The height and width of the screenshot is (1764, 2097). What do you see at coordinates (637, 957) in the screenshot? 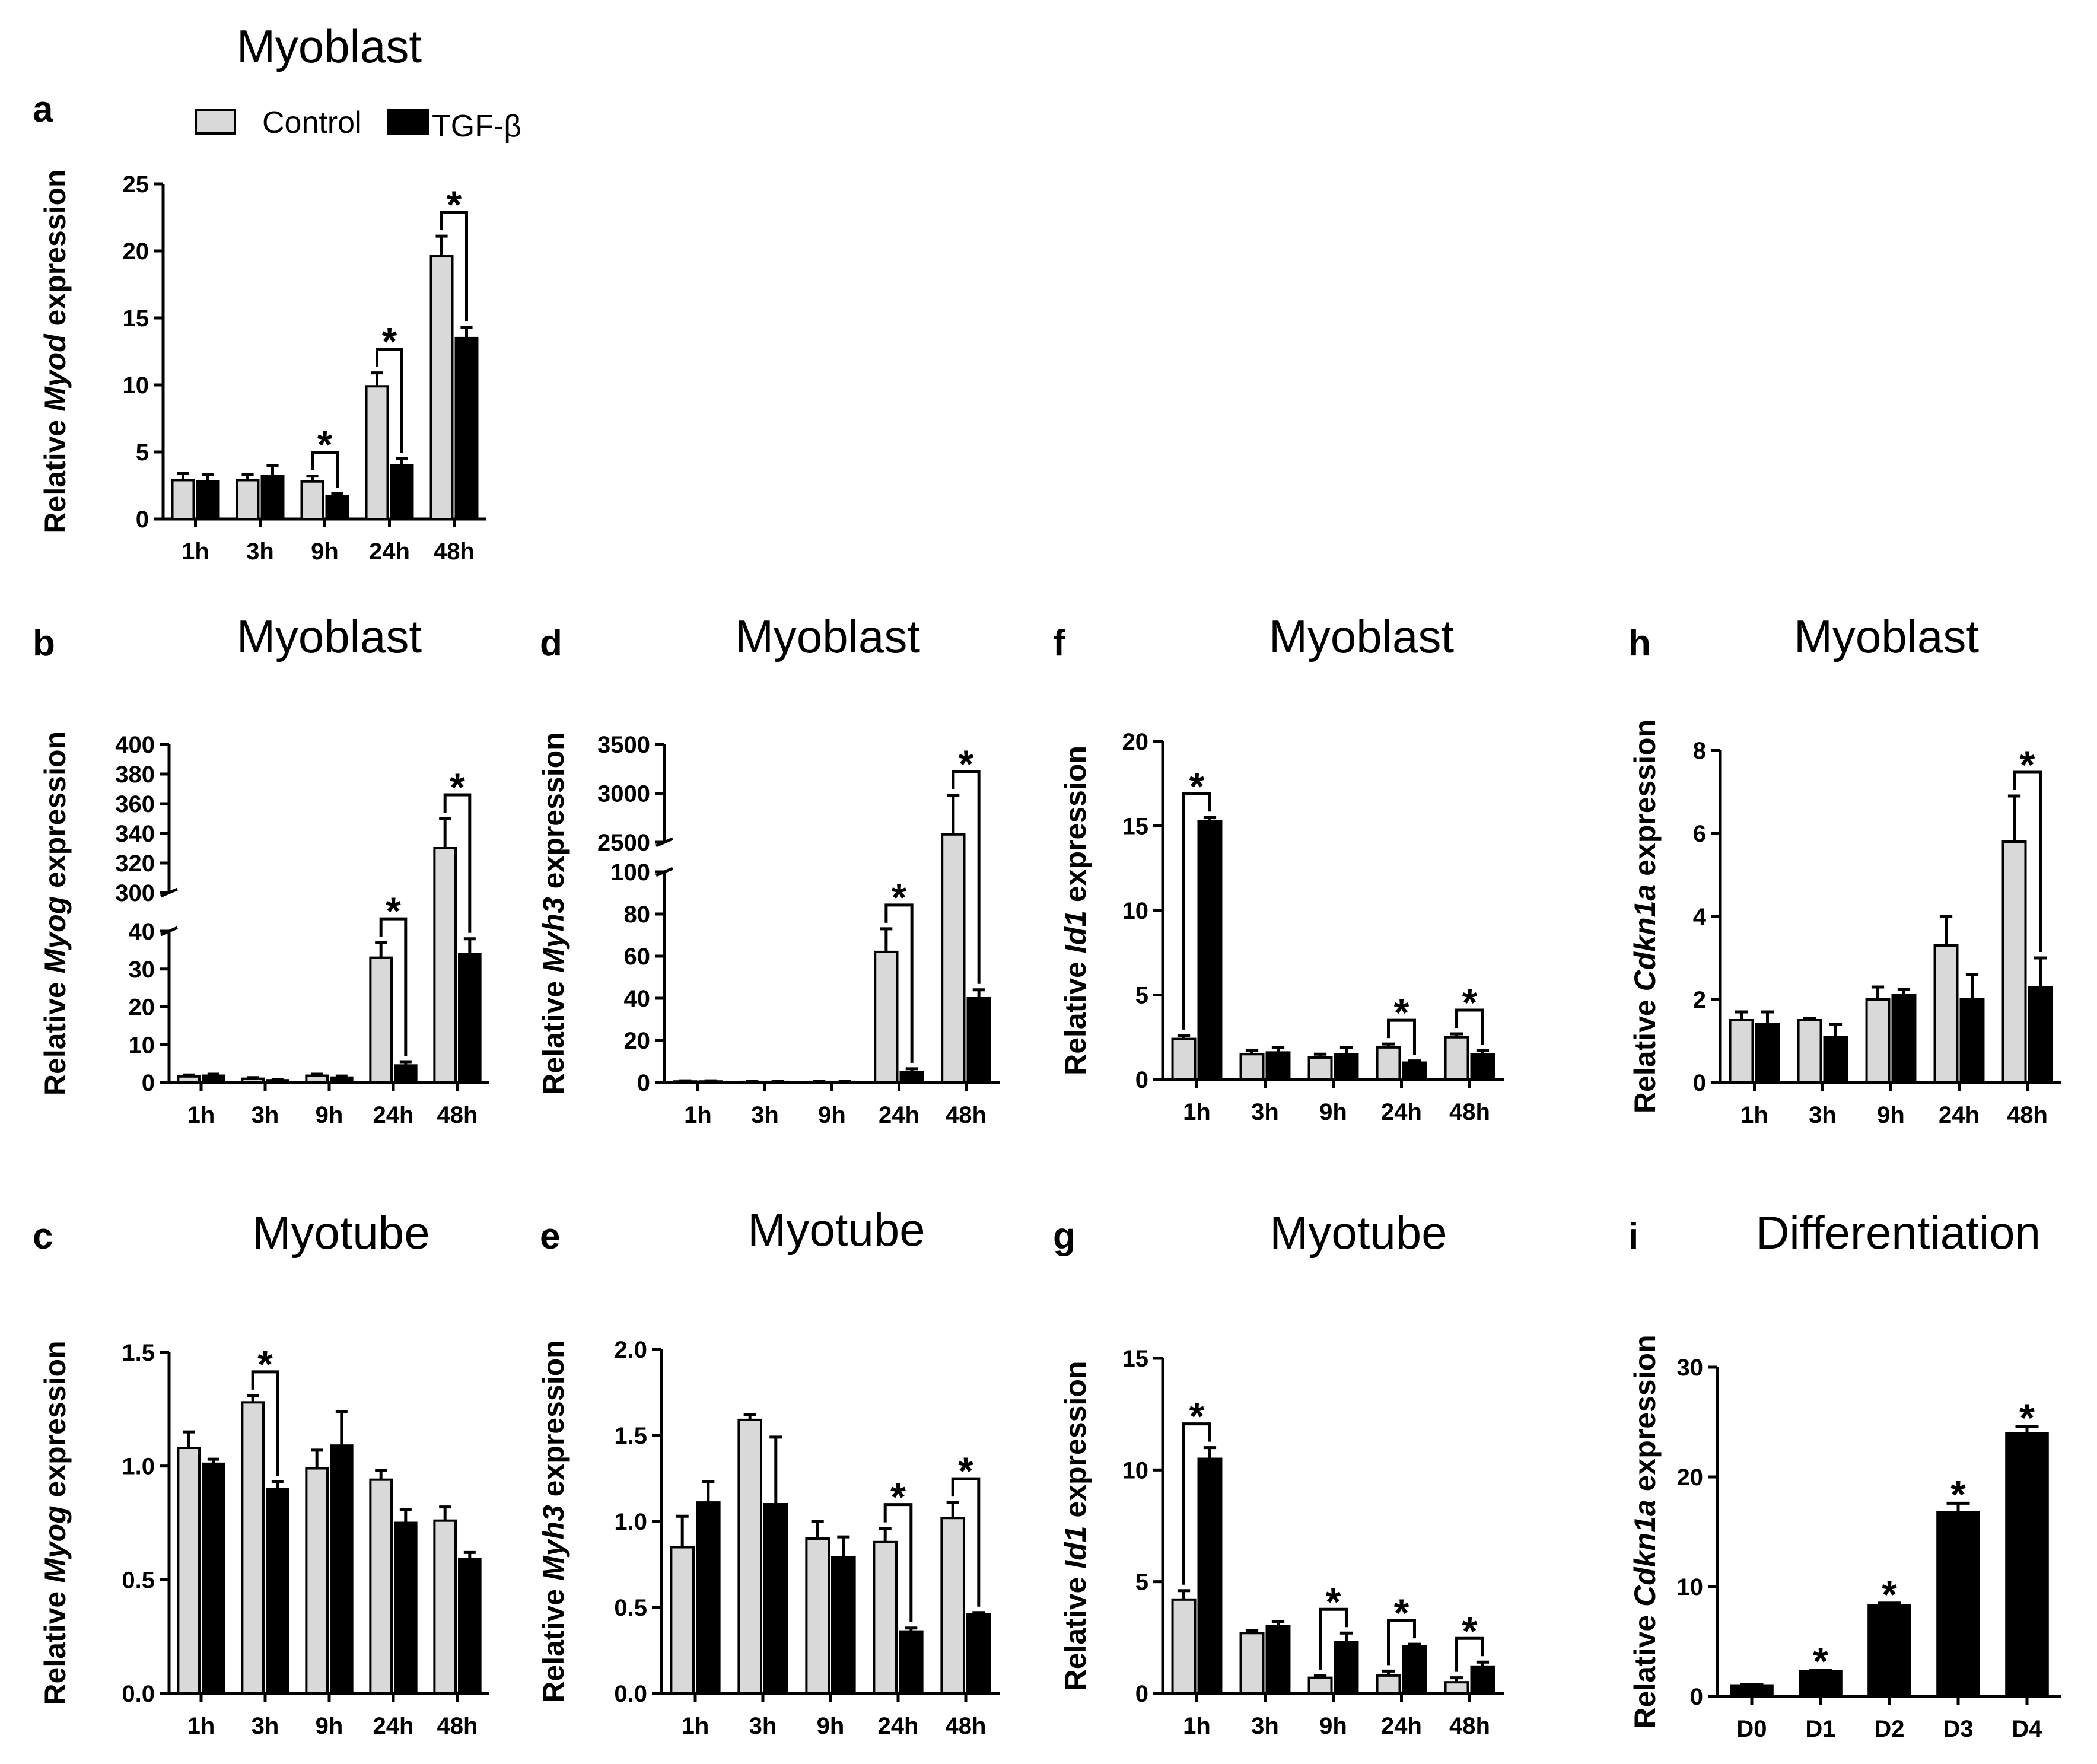
I see `y-tick-label: 60` at bounding box center [637, 957].